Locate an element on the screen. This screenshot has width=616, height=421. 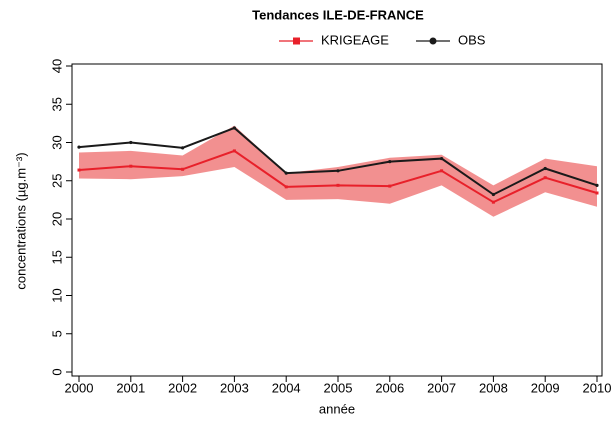
y-tick-label: 5 is located at coordinates (56, 333).